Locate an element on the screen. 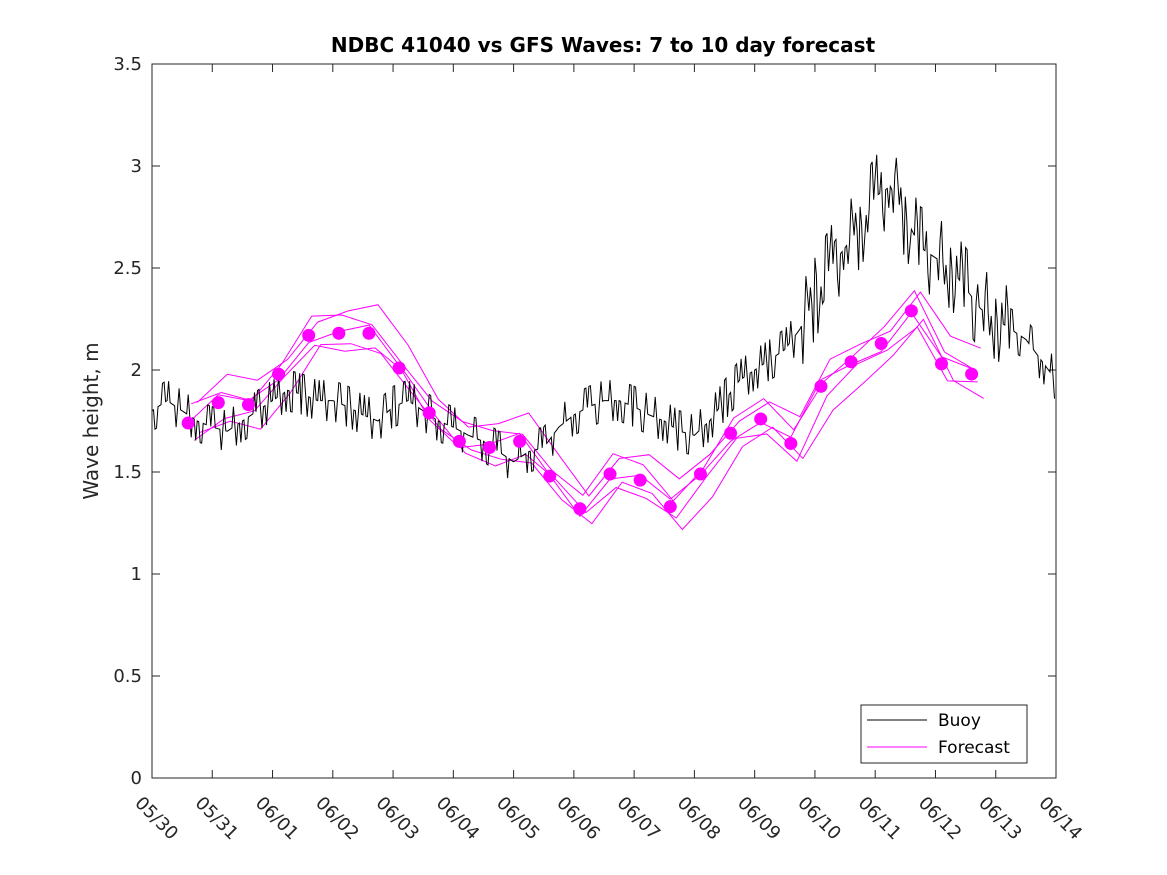 The height and width of the screenshot is (875, 1167). x-tick-label: 05/31 is located at coordinates (217, 819).